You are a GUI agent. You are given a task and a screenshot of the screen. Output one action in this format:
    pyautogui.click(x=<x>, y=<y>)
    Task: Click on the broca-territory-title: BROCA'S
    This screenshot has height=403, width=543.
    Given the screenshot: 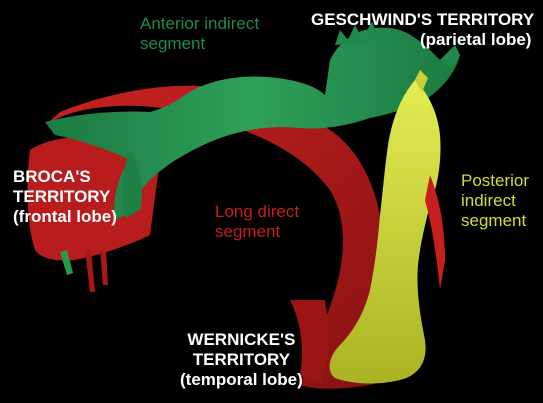 What is the action you would take?
    pyautogui.click(x=52, y=176)
    